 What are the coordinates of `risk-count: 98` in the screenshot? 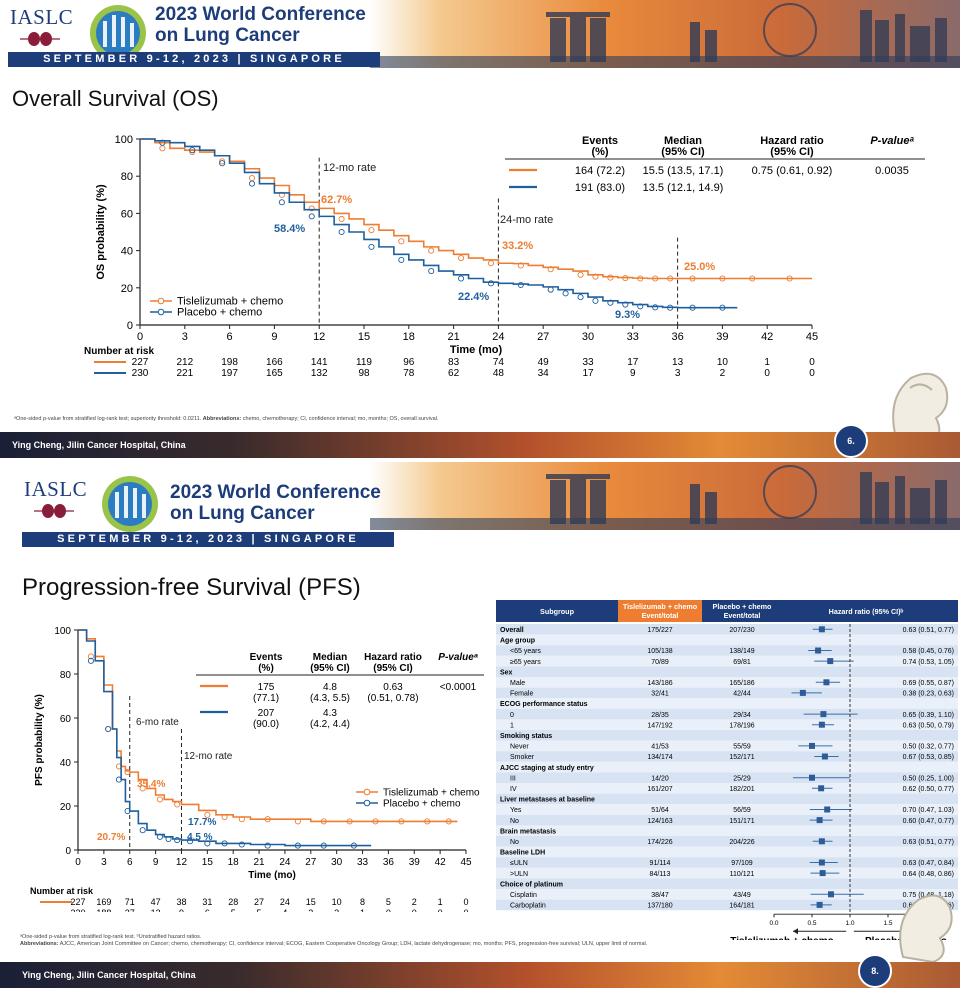 It's located at (364, 373).